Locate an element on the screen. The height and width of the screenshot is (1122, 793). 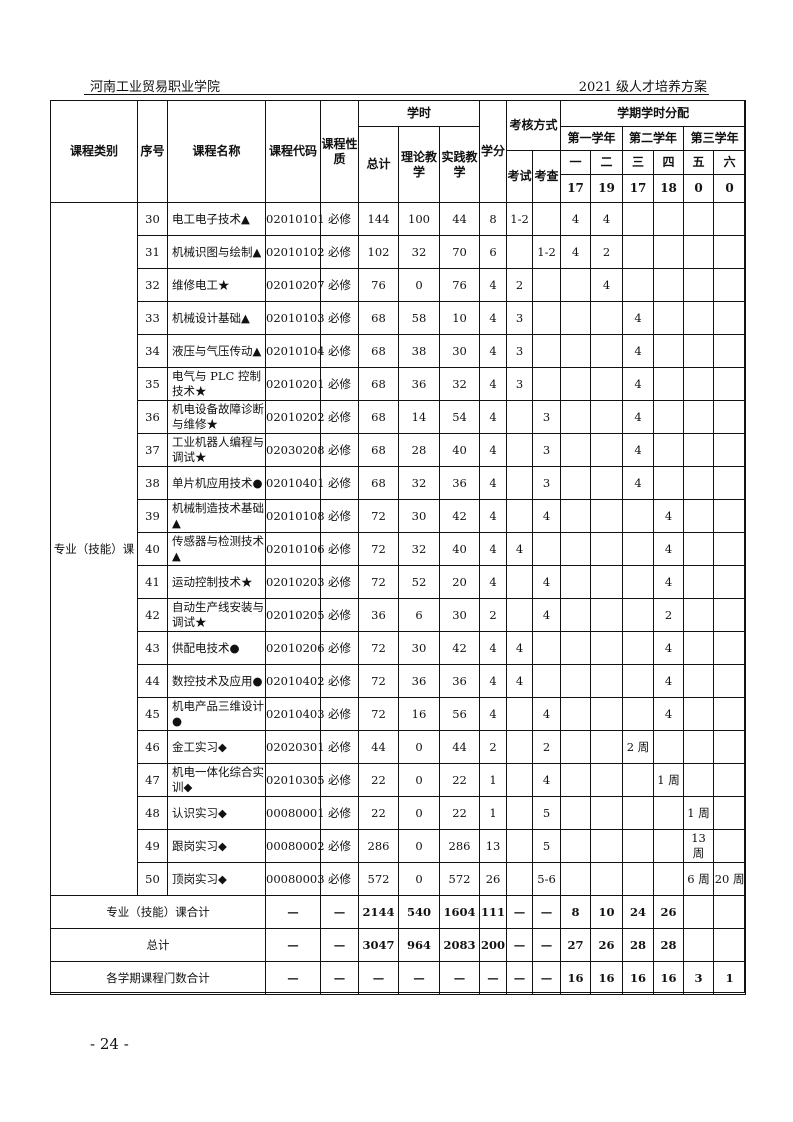
theory-cell: 6 is located at coordinates (419, 615).